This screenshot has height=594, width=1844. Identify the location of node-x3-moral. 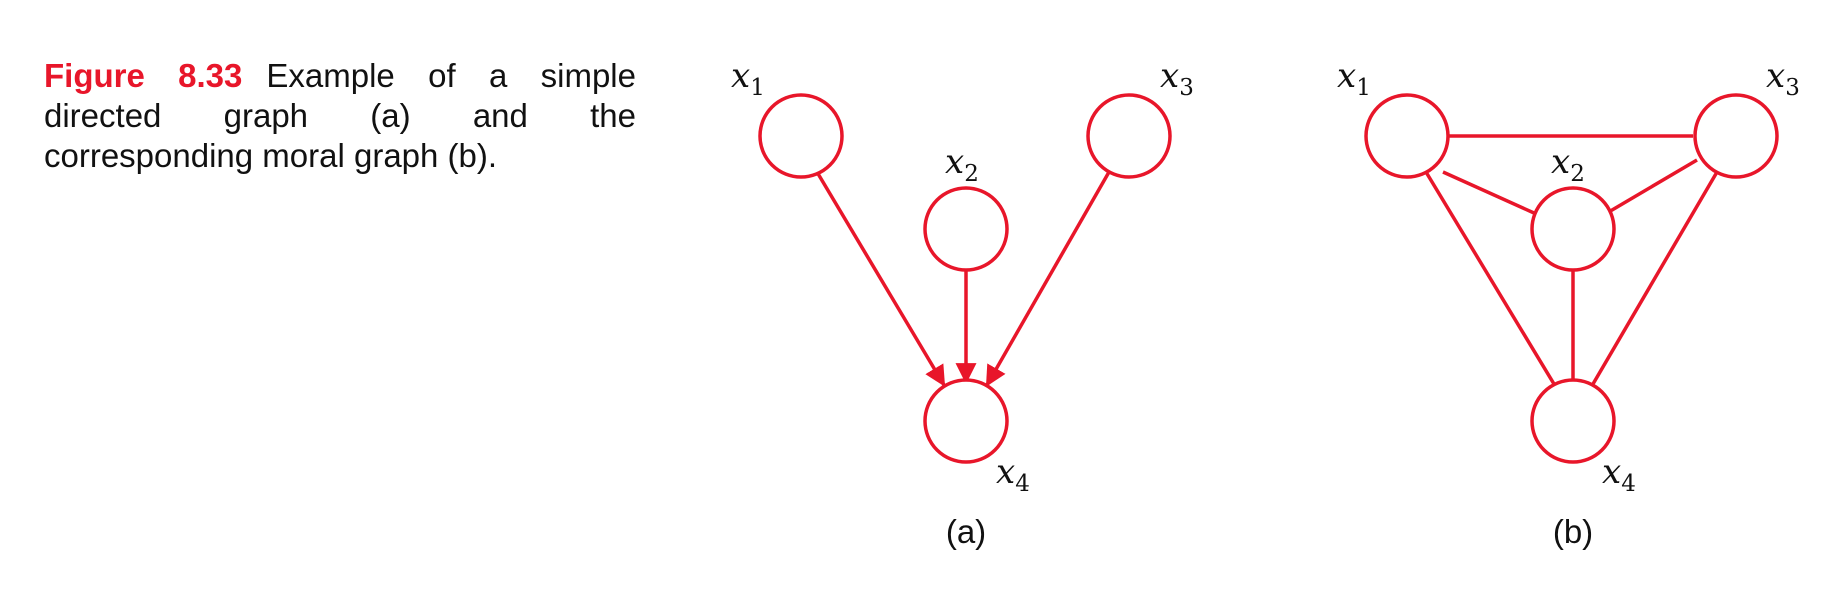
(1736, 136).